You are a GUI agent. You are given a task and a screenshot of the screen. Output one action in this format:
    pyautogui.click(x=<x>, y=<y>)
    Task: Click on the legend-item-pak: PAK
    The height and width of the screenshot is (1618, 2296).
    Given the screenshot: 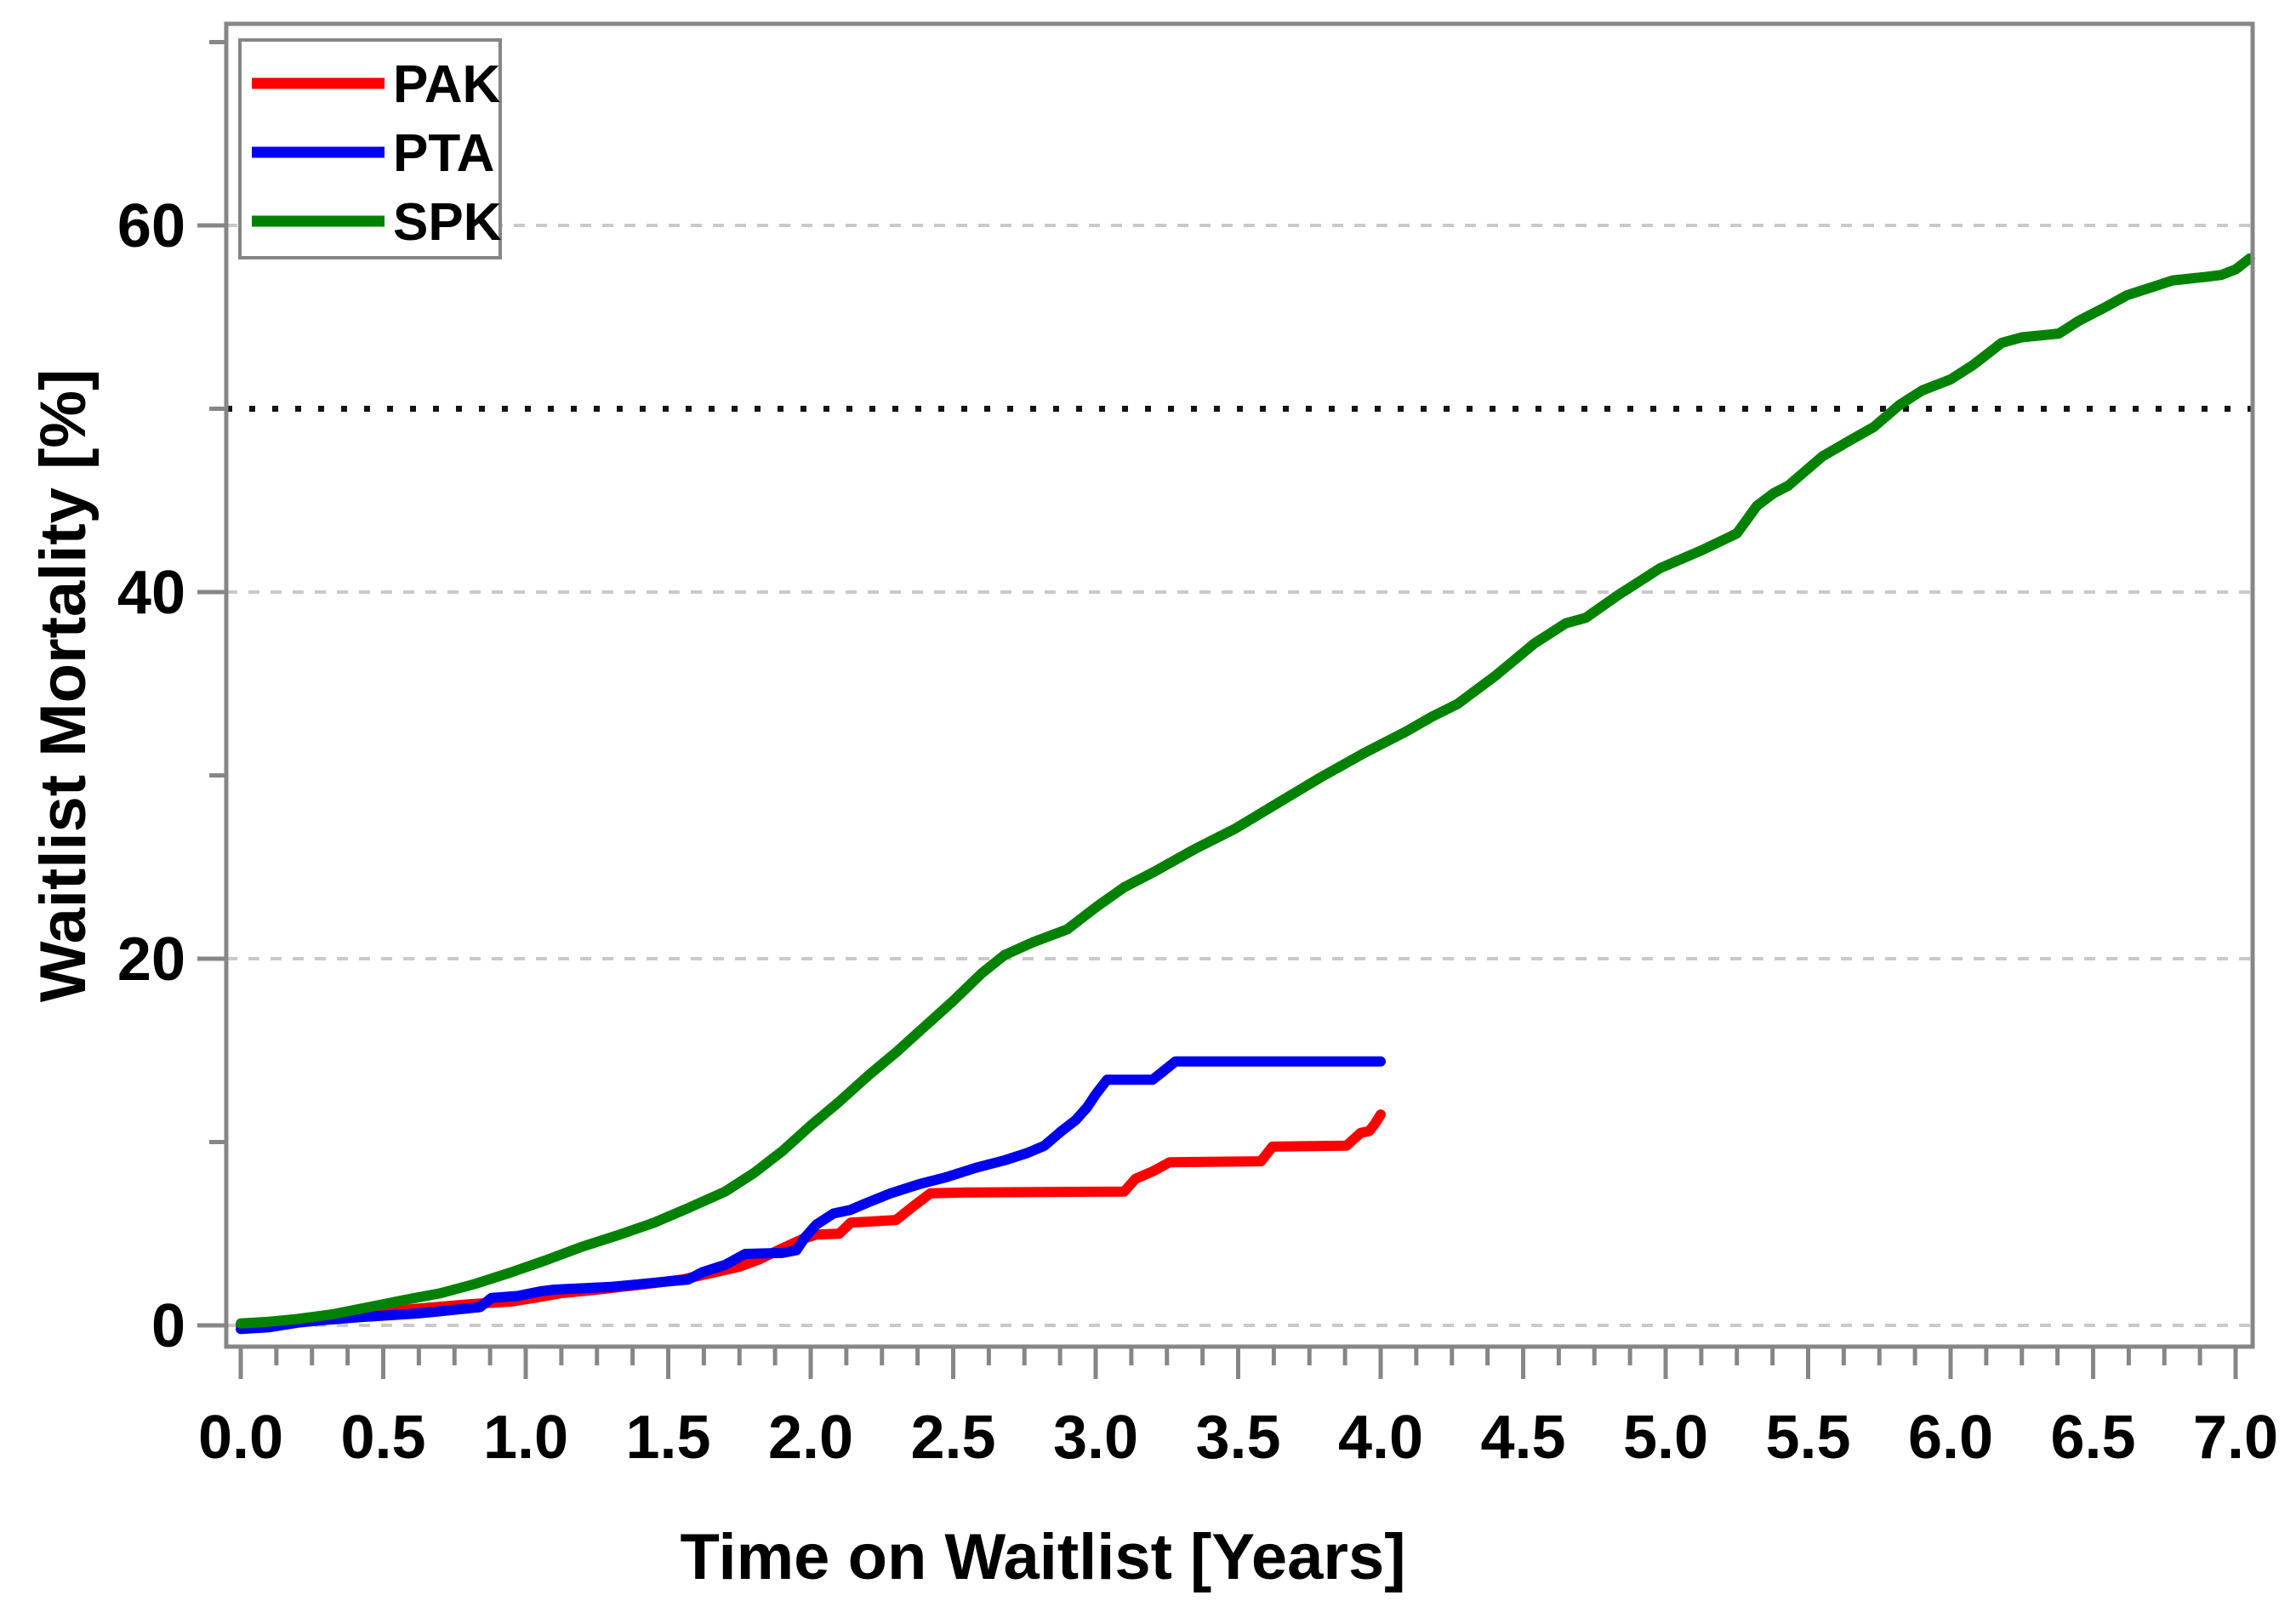 What is the action you would take?
    pyautogui.click(x=376, y=84)
    